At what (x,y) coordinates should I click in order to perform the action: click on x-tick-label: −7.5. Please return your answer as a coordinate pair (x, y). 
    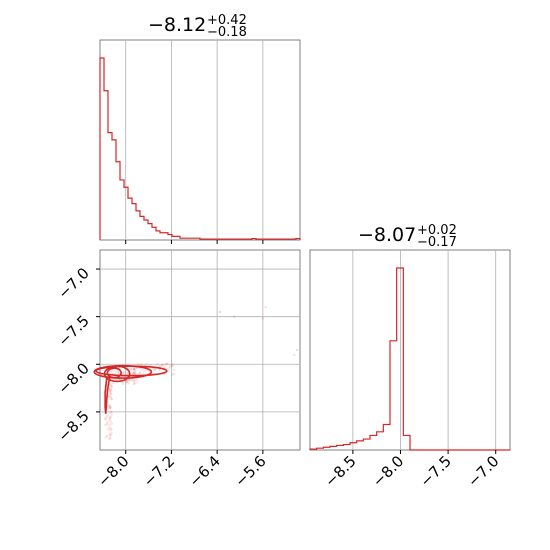
    Looking at the image, I should click on (435, 471).